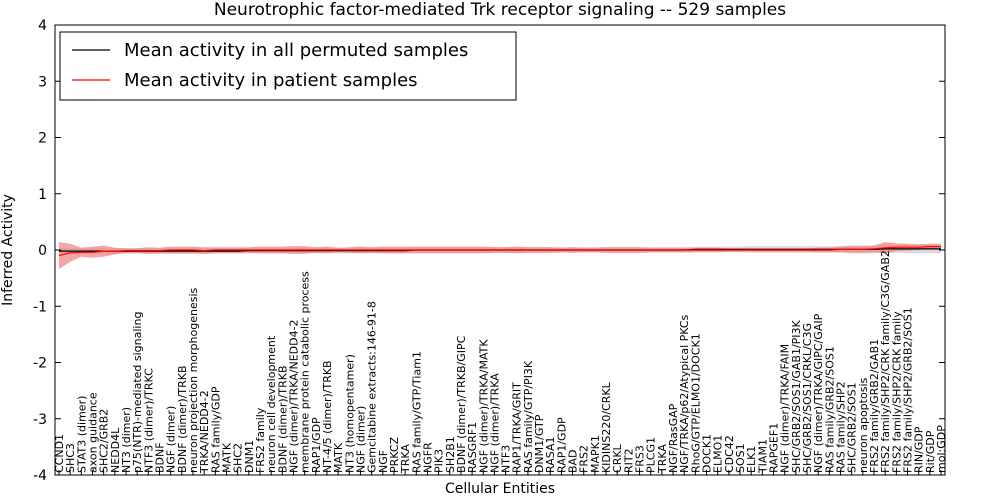 The image size is (1000, 500). What do you see at coordinates (584, 459) in the screenshot?
I see `x-category-label: FRS2` at bounding box center [584, 459].